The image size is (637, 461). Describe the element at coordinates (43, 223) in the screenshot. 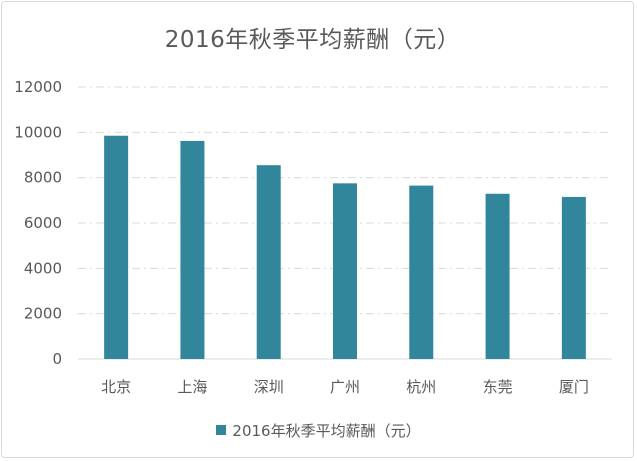

I see `y-tick-label: 6000` at that location.